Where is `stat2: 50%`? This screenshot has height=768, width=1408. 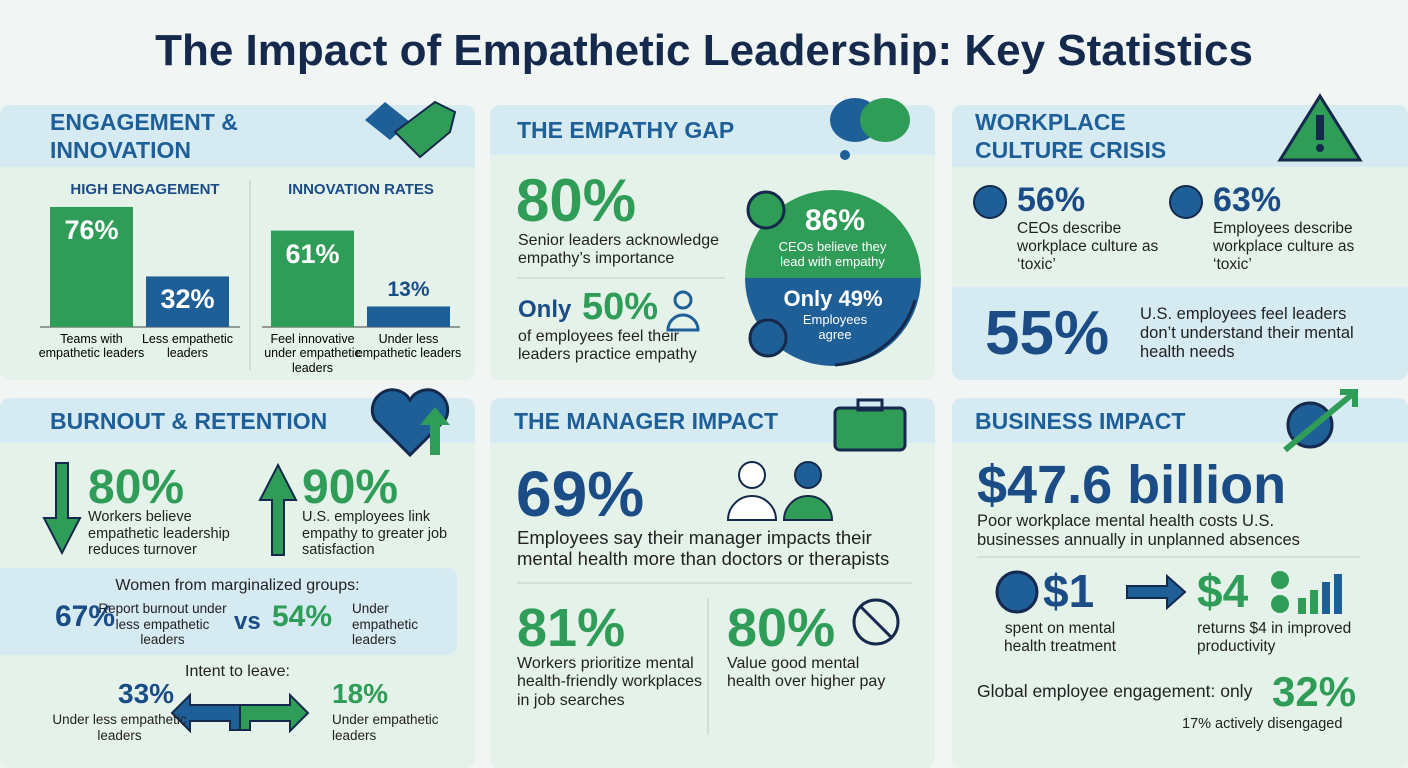
stat2: 50% is located at coordinates (620, 307).